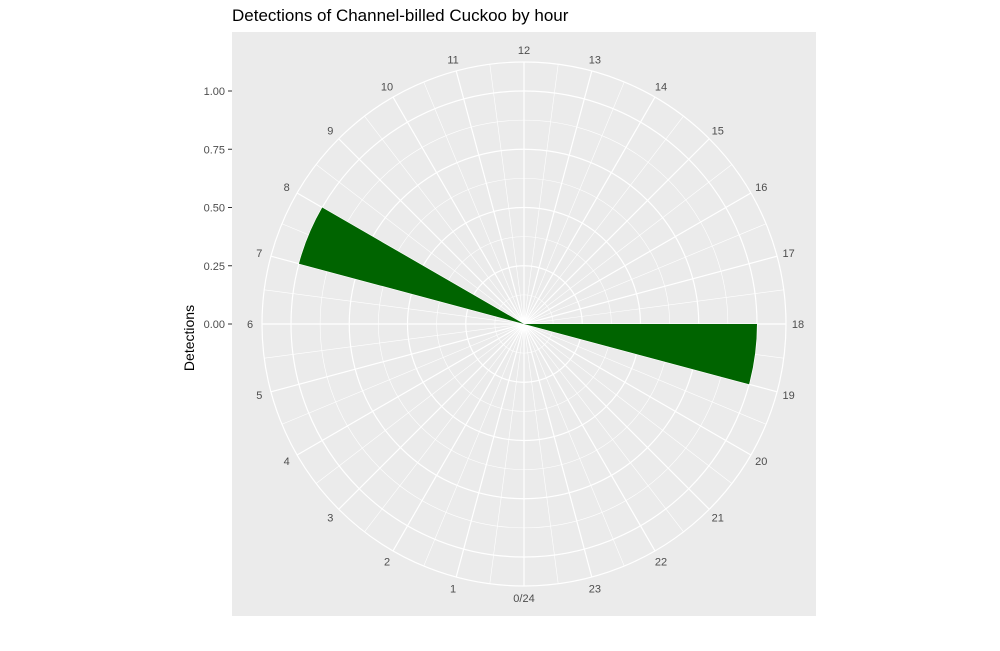 This screenshot has width=1000, height=651. What do you see at coordinates (453, 590) in the screenshot?
I see `hour-label: 1` at bounding box center [453, 590].